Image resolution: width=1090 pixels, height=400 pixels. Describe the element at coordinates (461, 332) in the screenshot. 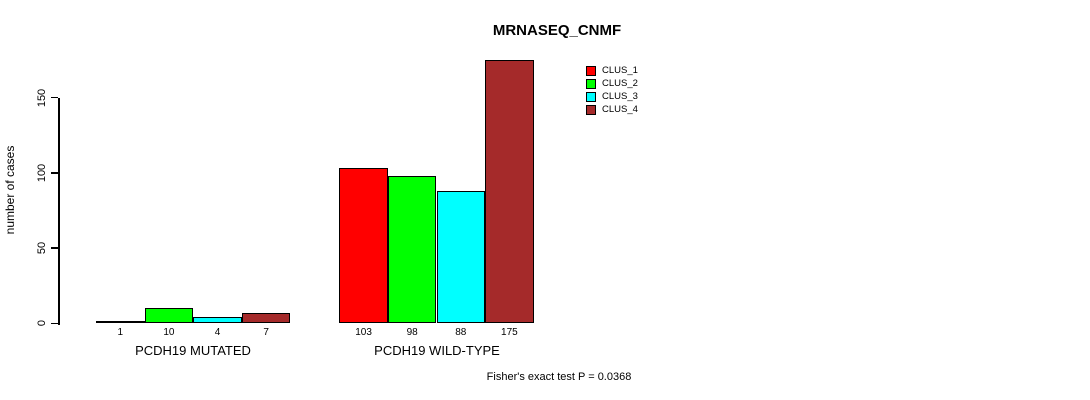

I see `bar-value-label: 88` at that location.